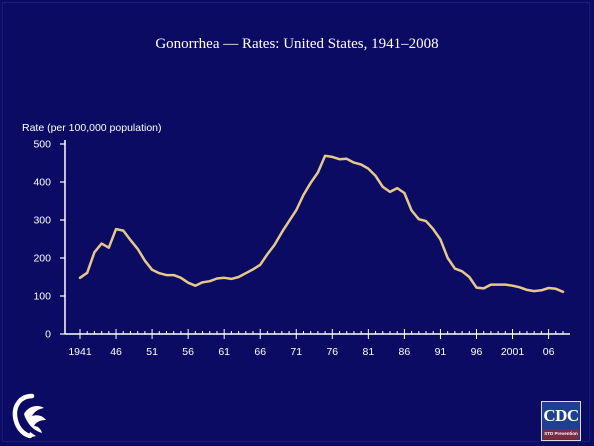 The image size is (594, 446). I want to click on x-tick-label: 51, so click(152, 352).